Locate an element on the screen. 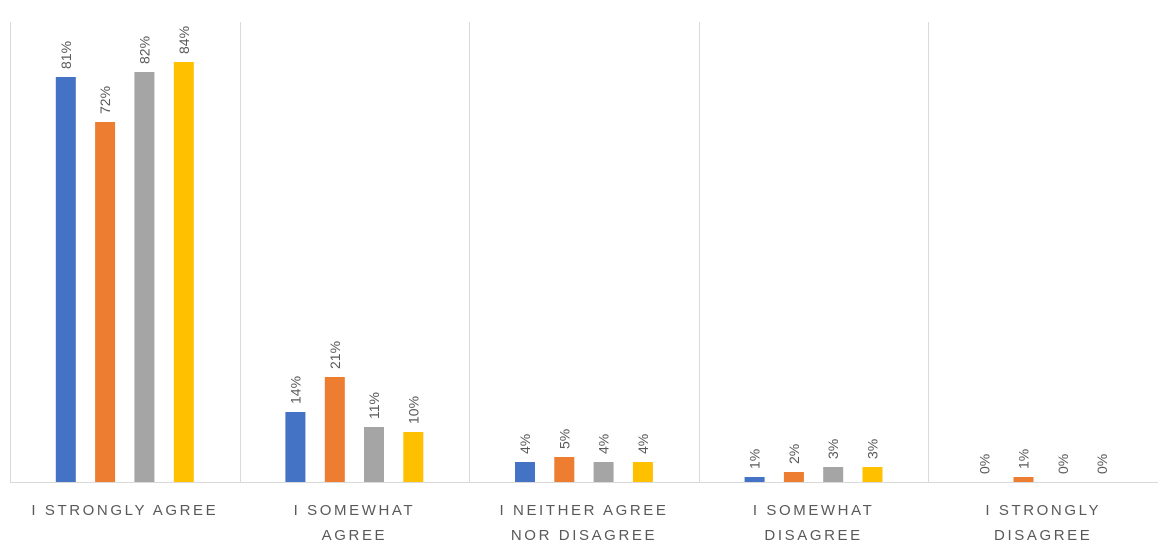 The image size is (1158, 549). data-label: 5% is located at coordinates (564, 439).